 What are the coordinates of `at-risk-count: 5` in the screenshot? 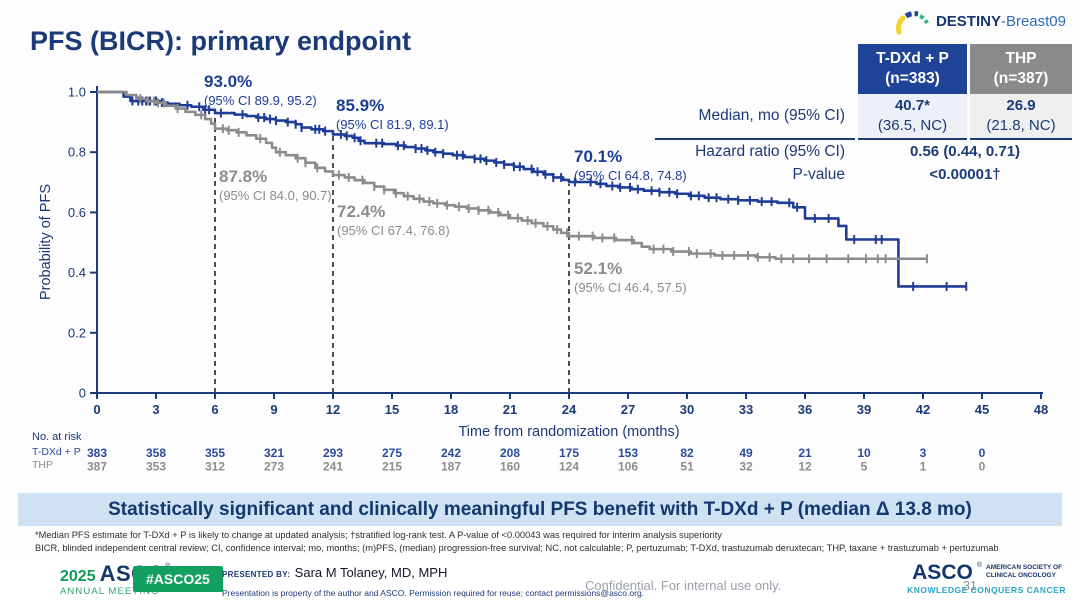 It's located at (864, 467).